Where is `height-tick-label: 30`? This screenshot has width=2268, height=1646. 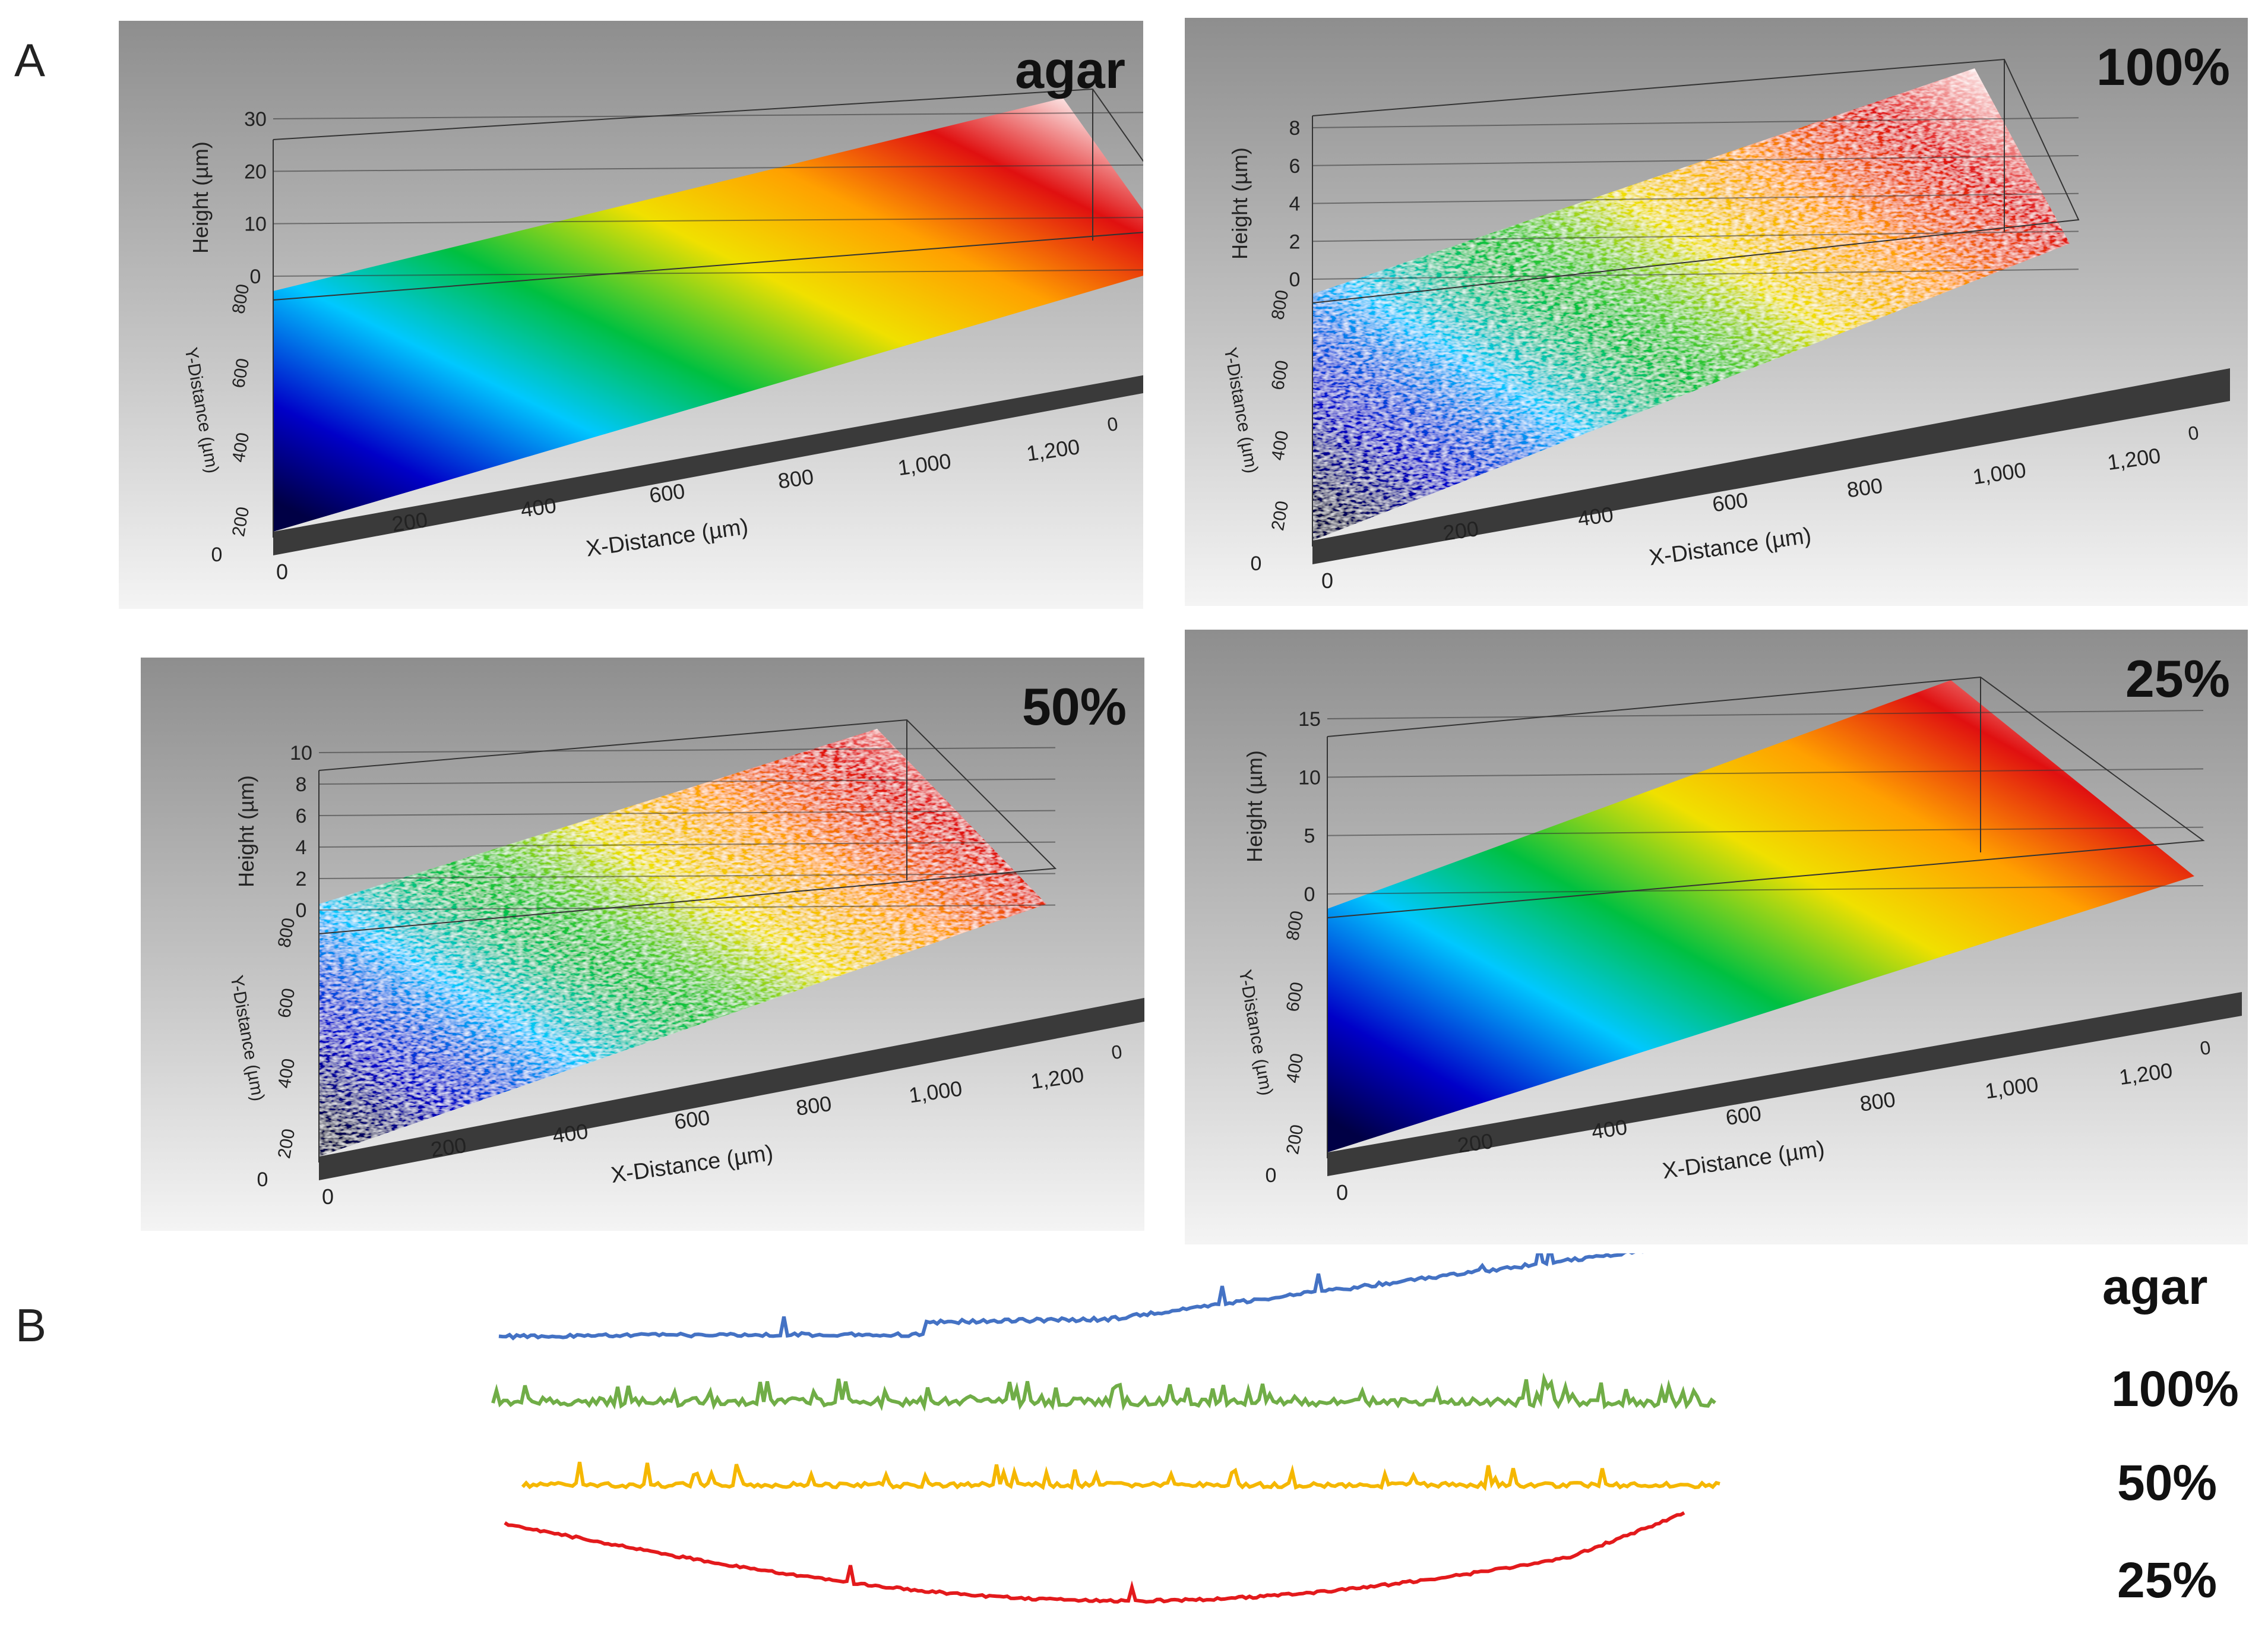 height-tick-label: 30 is located at coordinates (255, 119).